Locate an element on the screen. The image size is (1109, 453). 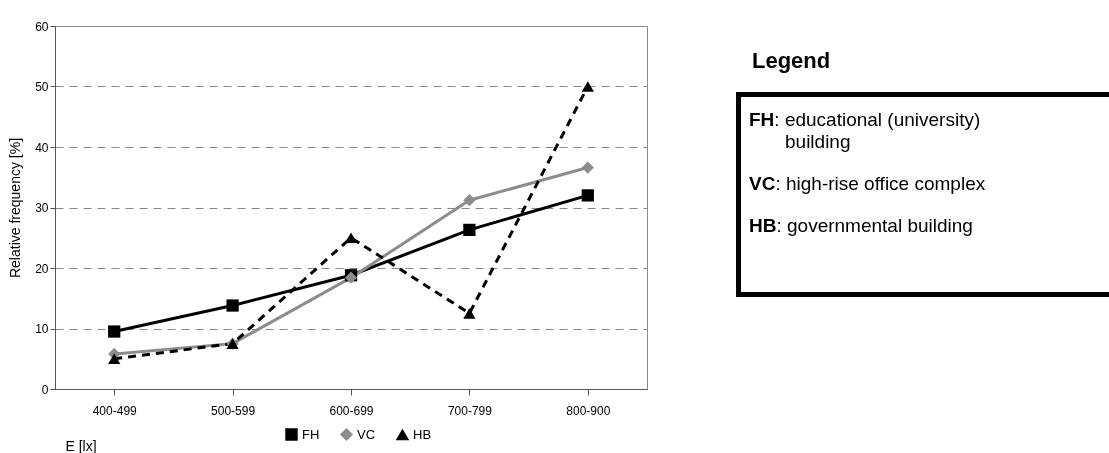
y-tick-label: 30 is located at coordinates (42, 208).